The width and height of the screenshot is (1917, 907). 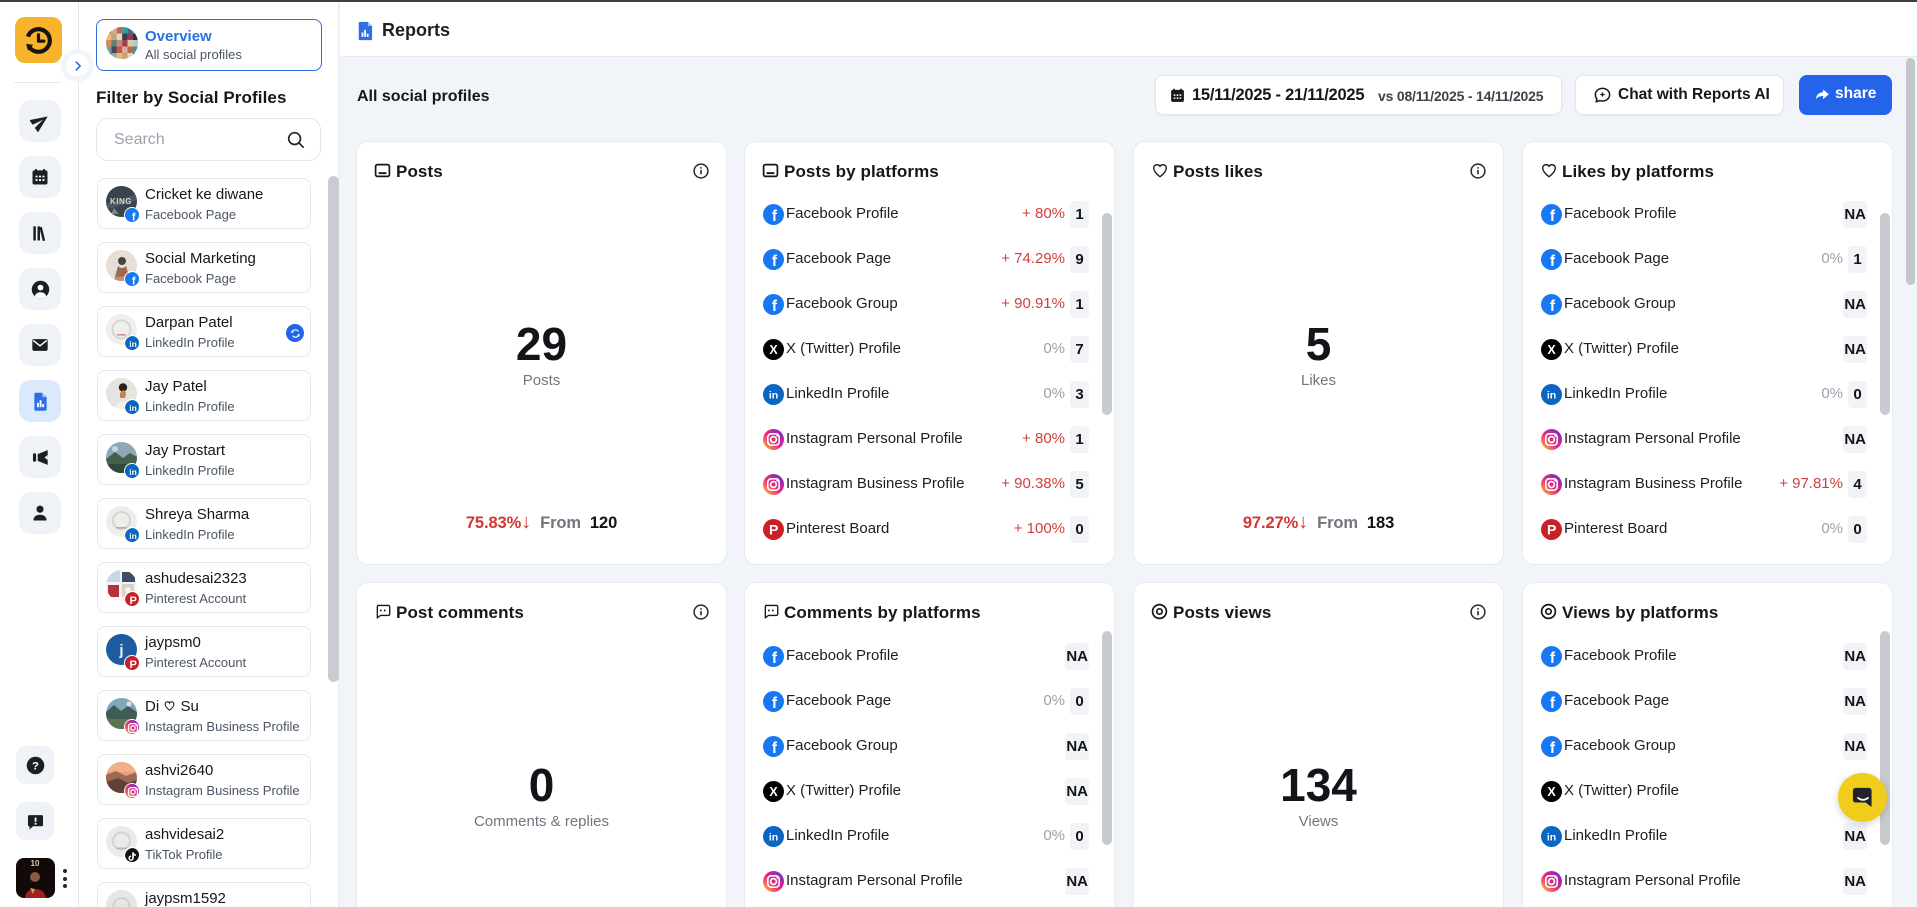 I want to click on svg-text: j, so click(x=120, y=650).